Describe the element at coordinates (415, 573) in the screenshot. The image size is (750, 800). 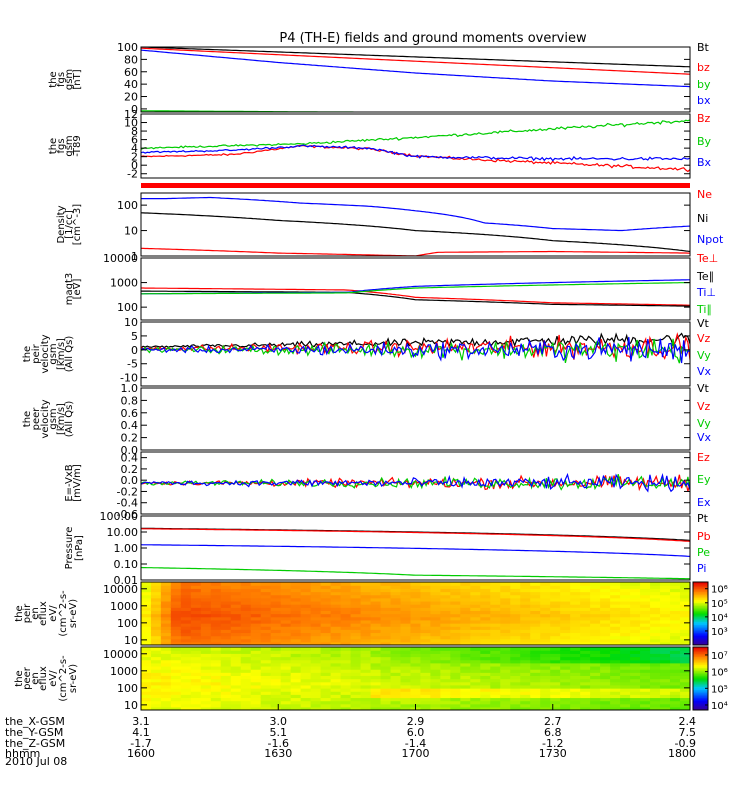
I see `series-line-Pe` at that location.